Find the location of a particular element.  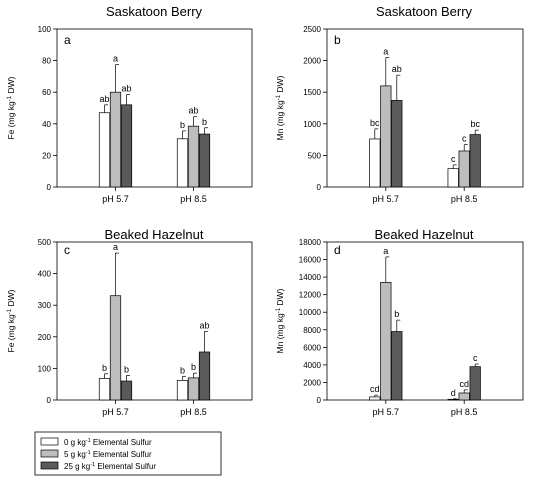

y-tick-label: 14000 is located at coordinates (310, 277).